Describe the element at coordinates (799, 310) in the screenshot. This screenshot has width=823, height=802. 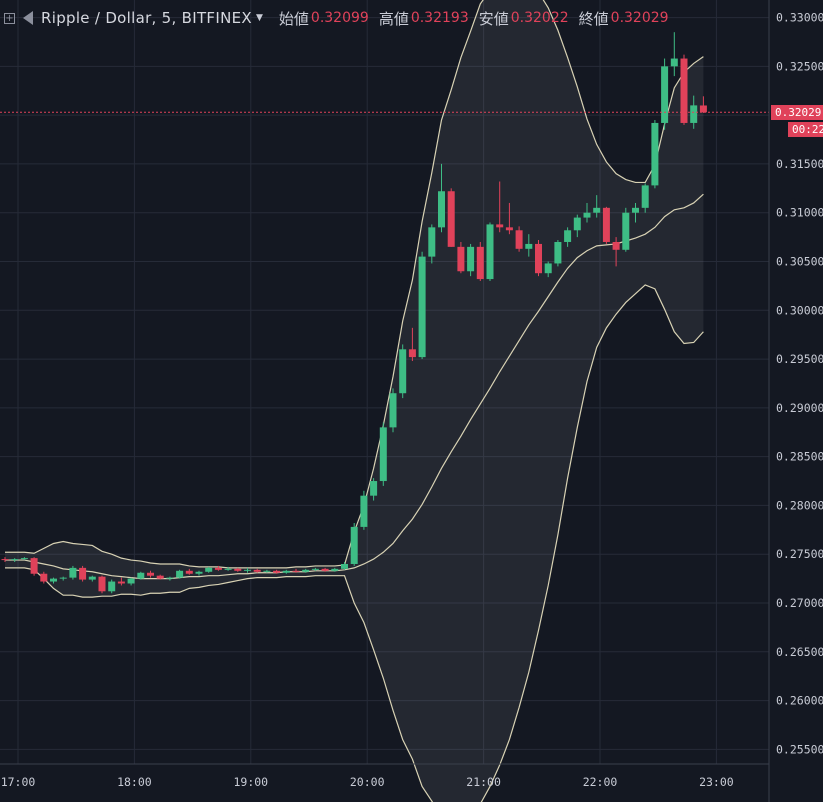
I see `price-tick-label: 0.30000` at that location.